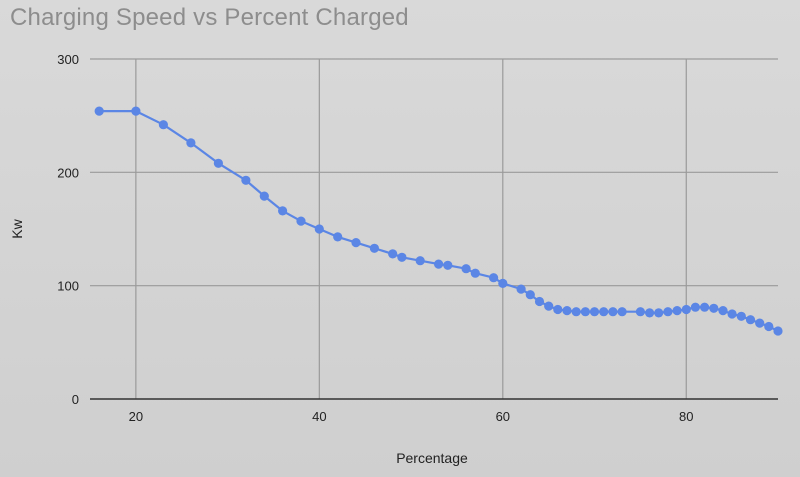 Image resolution: width=800 pixels, height=477 pixels. I want to click on x-tick-label-60: 60, so click(503, 416).